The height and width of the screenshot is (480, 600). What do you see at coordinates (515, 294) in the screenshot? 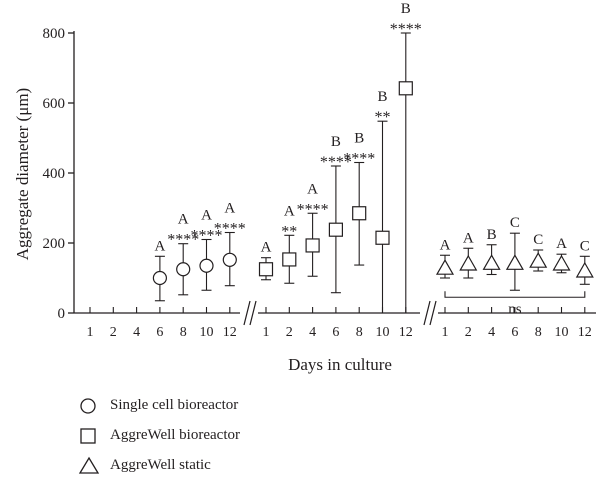
I see `ns-bracket` at bounding box center [515, 294].